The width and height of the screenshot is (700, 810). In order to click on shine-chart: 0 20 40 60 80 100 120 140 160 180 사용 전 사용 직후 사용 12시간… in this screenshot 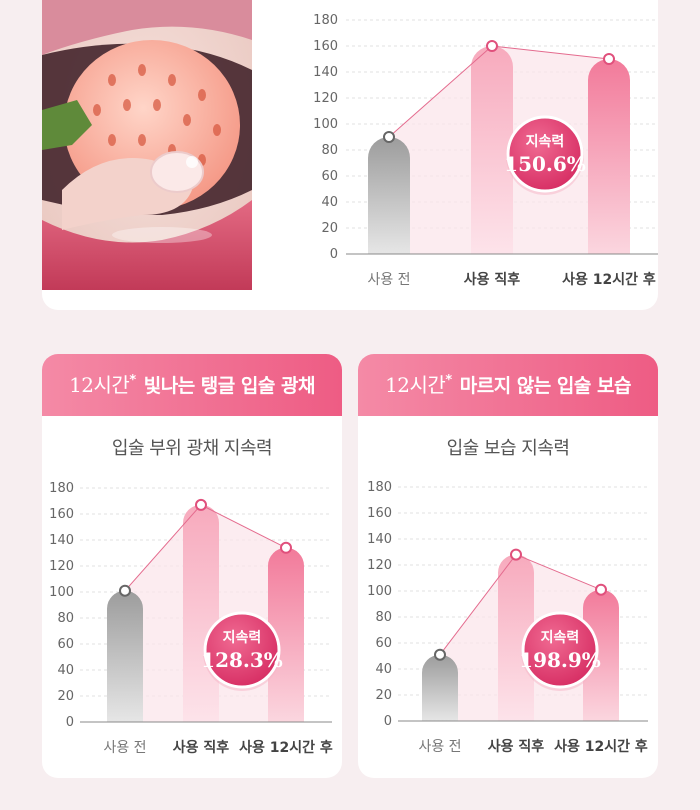, I will do `click(191, 618)`.